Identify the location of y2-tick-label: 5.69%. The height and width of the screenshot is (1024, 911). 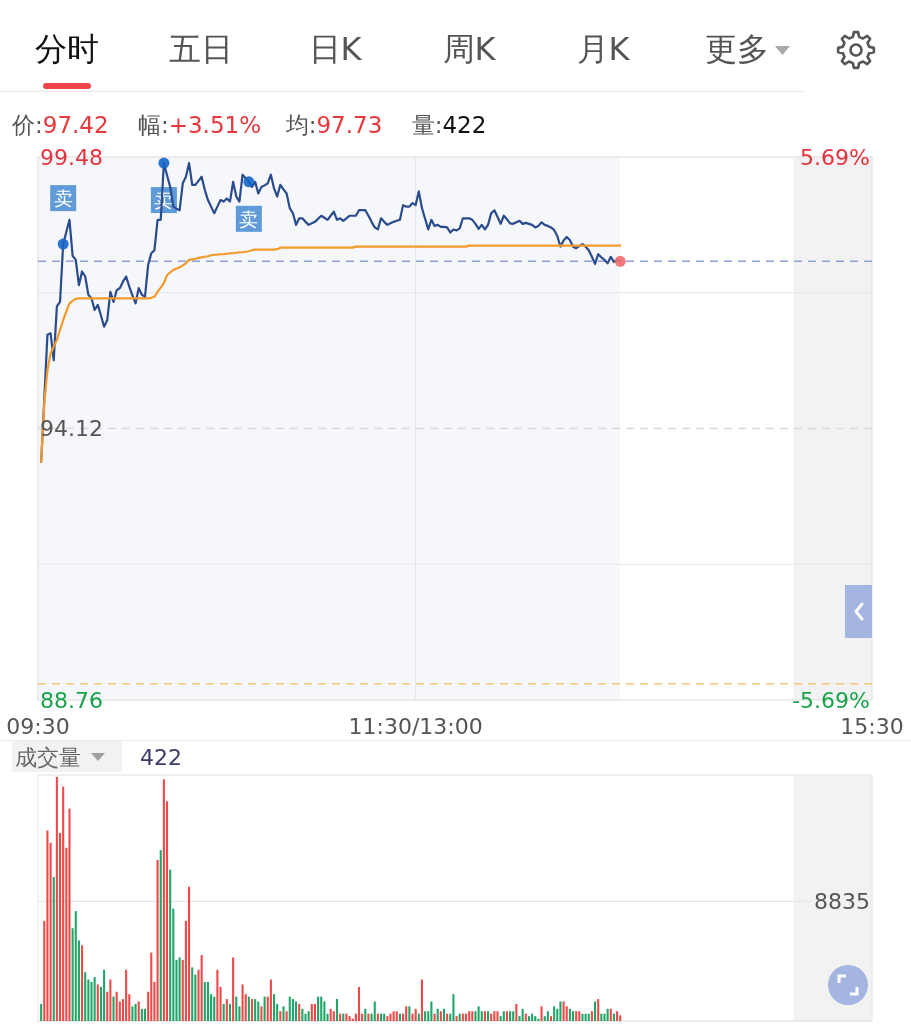
(835, 157).